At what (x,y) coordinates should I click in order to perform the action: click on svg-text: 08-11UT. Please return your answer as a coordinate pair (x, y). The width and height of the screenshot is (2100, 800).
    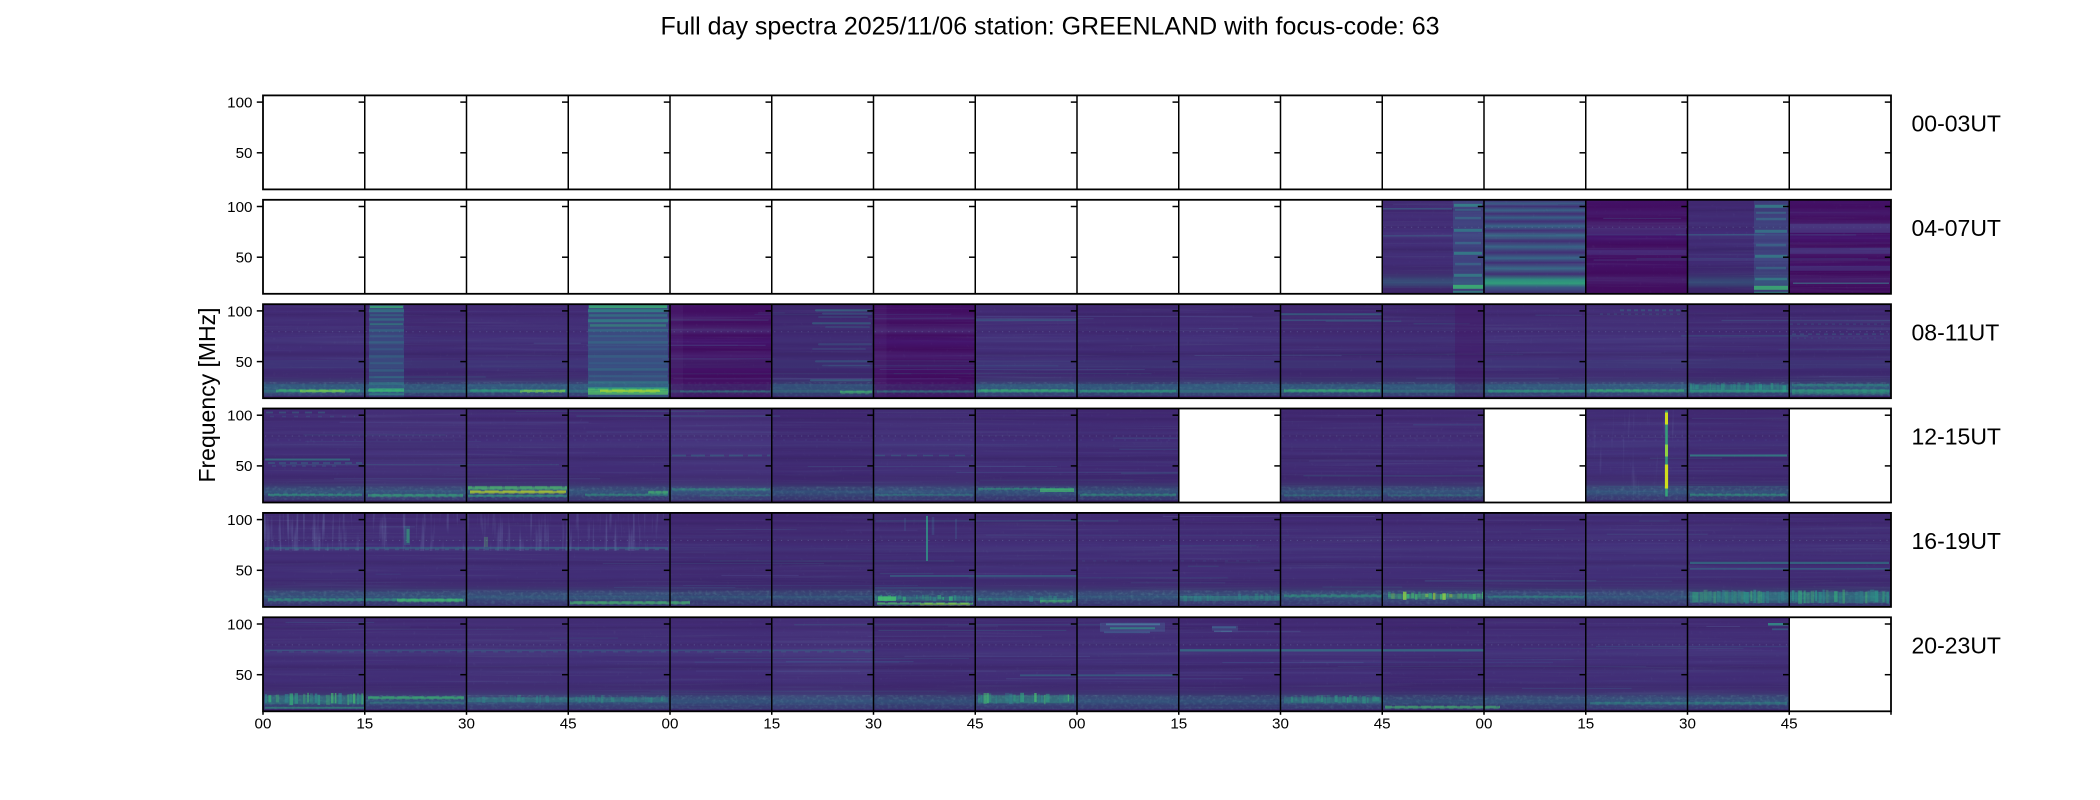
    Looking at the image, I should click on (1956, 332).